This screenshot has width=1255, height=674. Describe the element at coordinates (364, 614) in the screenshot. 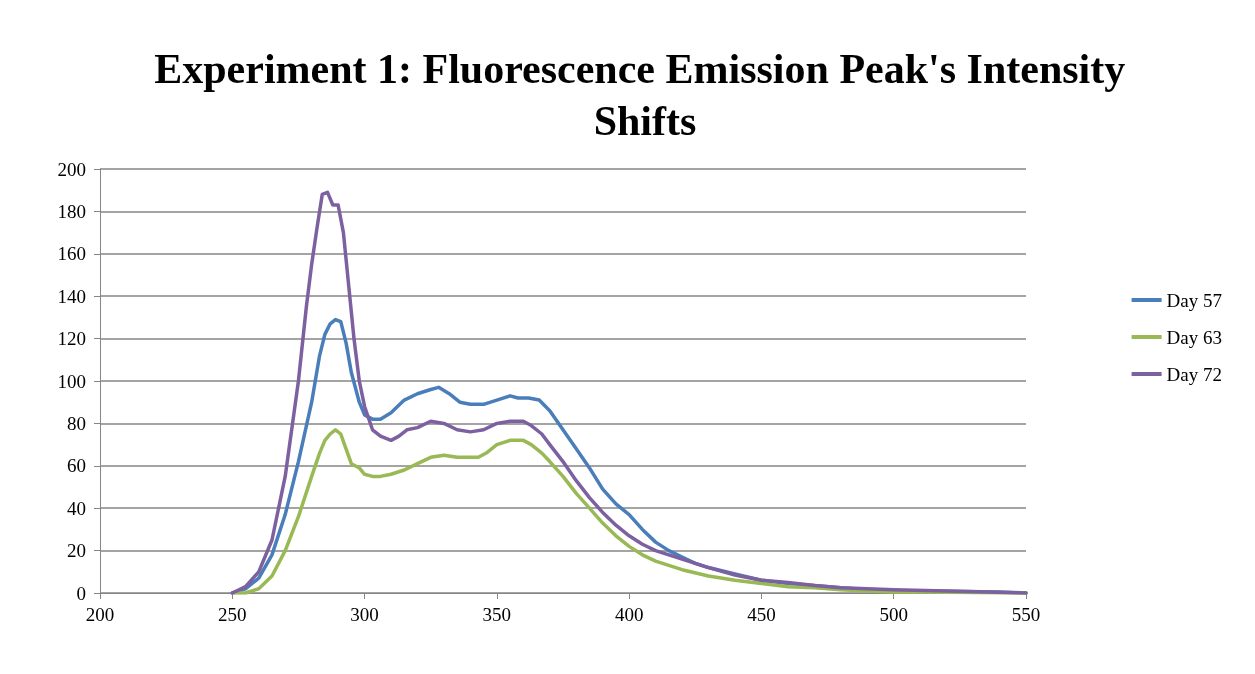

I see `x-tick-label: 300` at that location.